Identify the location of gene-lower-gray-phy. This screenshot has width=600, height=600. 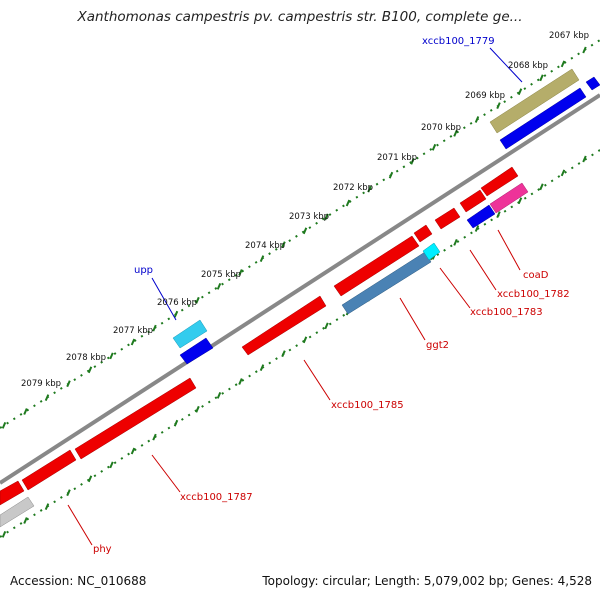
(17, 512).